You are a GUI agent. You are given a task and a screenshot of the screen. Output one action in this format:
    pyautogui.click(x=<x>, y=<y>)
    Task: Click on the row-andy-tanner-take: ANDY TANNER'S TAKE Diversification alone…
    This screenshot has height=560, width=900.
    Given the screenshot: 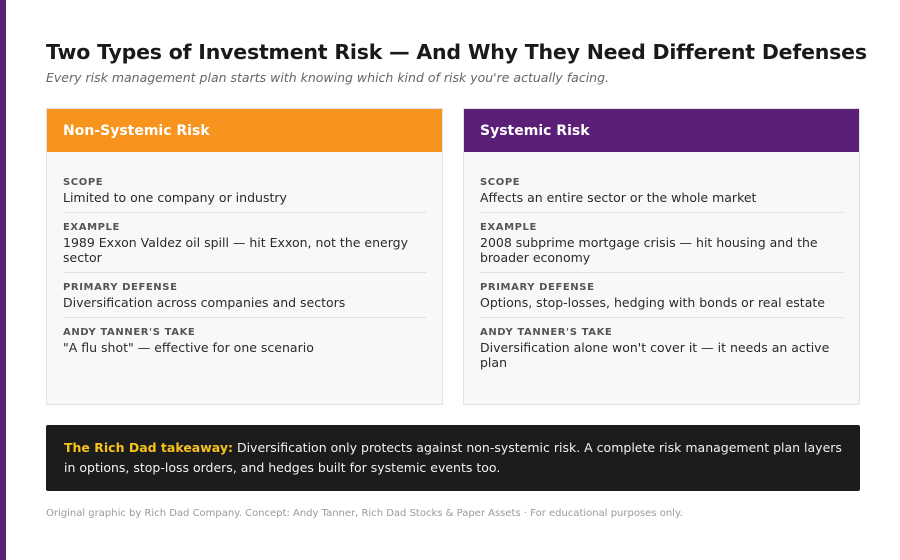 What is the action you would take?
    pyautogui.click(x=661, y=351)
    